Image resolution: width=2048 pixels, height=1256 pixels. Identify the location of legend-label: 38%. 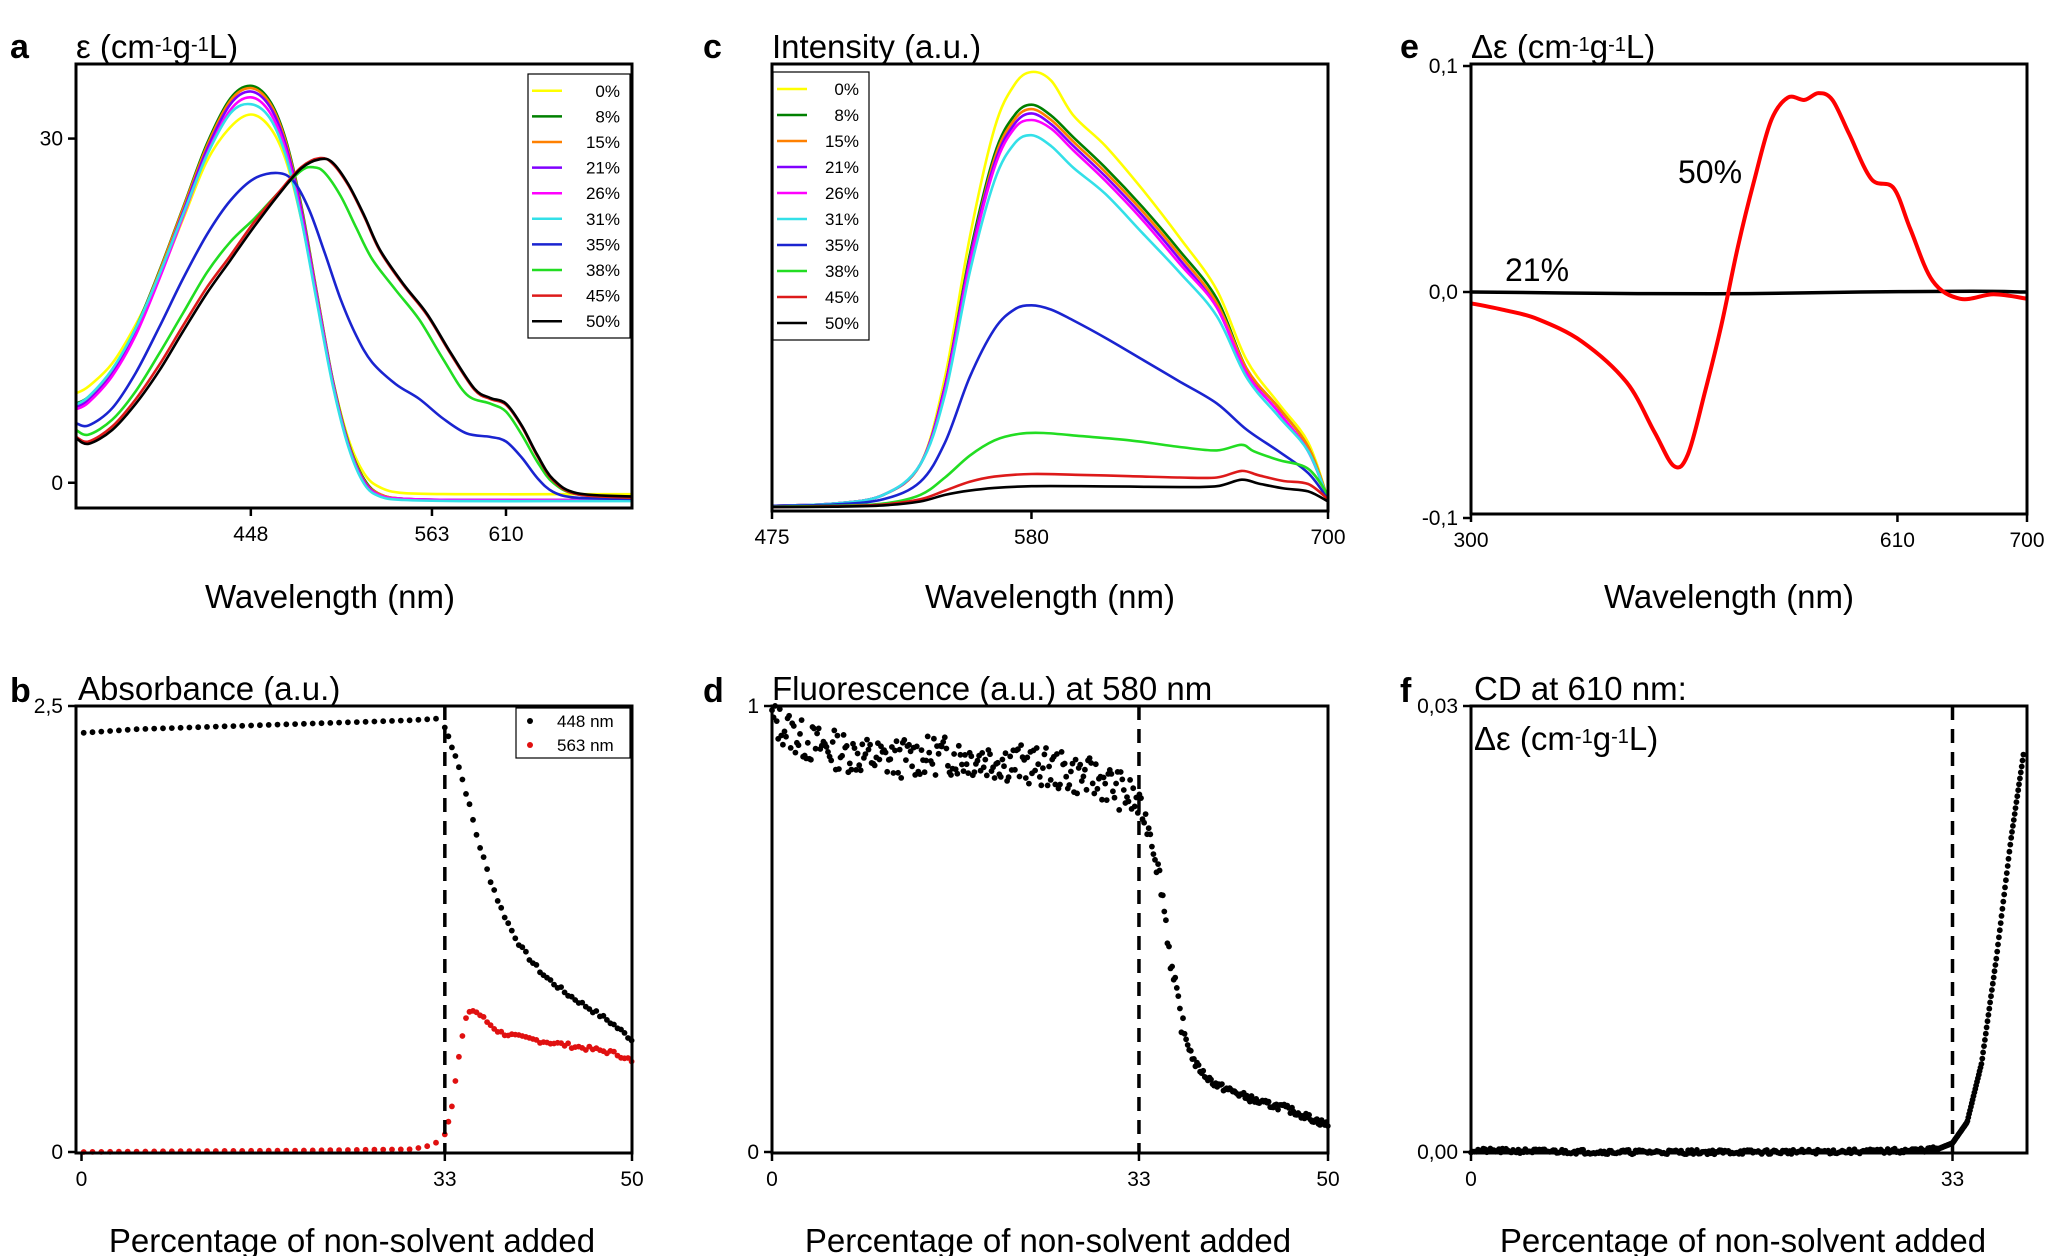
(842, 271).